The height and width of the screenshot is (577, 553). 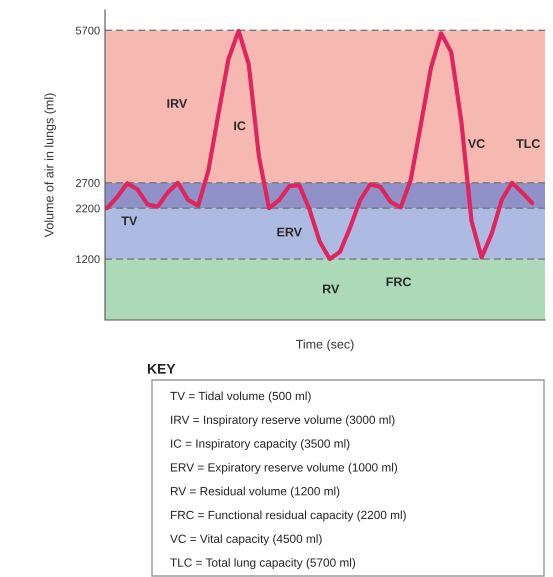 I want to click on annotation: FRC, so click(x=399, y=281).